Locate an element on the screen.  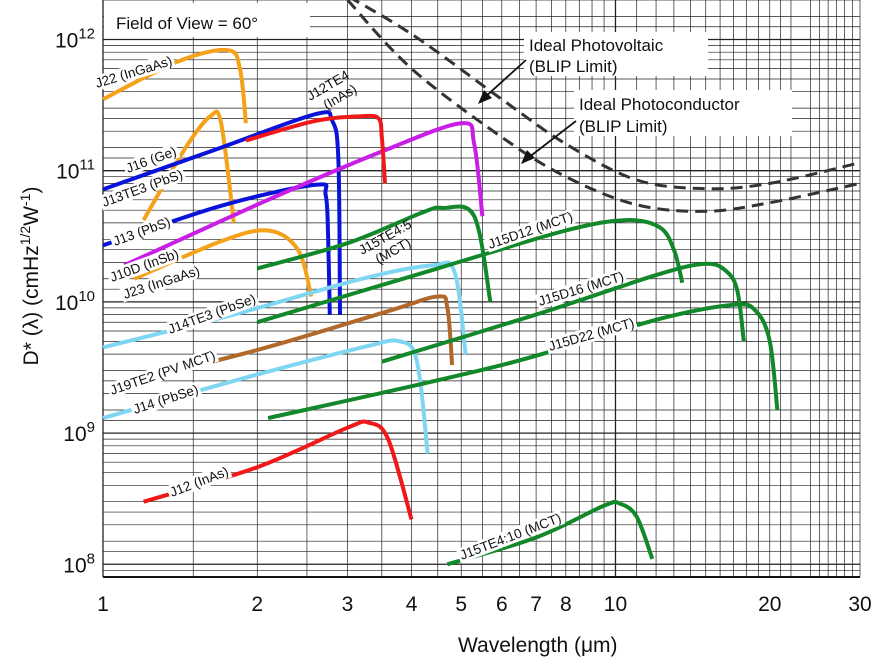
series-j22-ingaas-line is located at coordinates (175, 85).